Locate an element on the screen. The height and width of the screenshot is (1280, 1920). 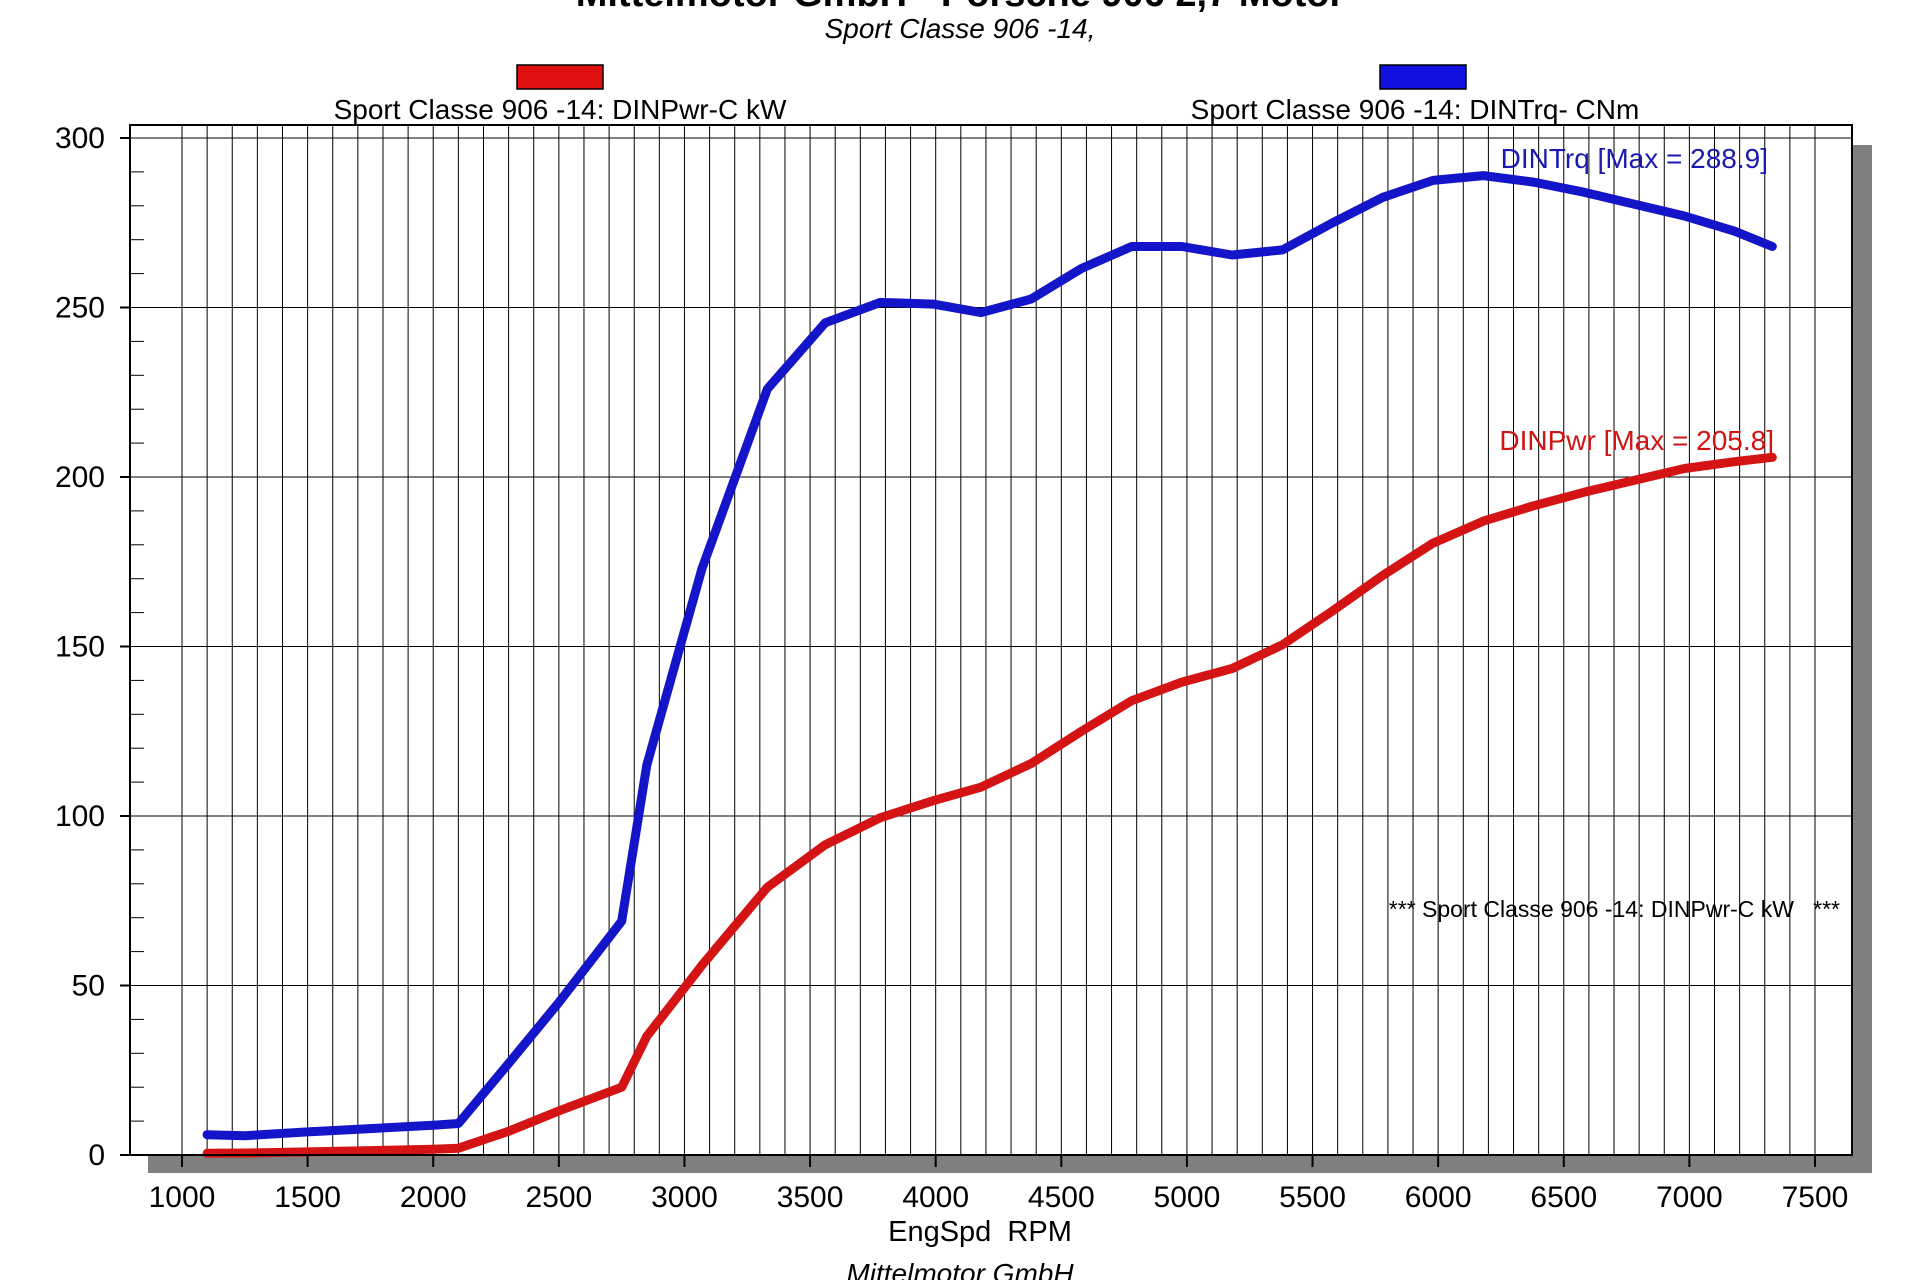
legend-swatch-torque is located at coordinates (1423, 77).